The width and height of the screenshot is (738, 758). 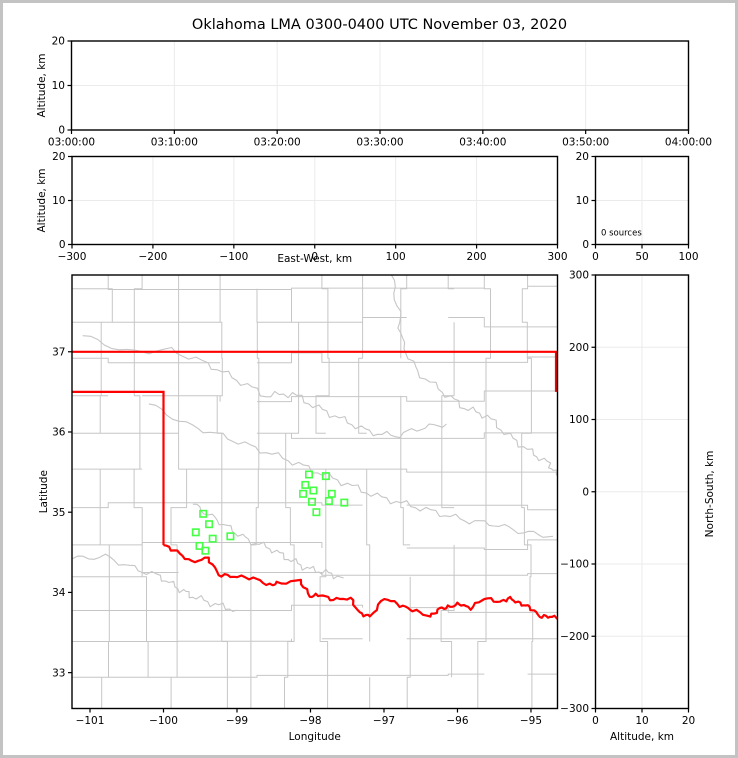 What do you see at coordinates (379, 143) in the screenshot?
I see `x-tick-label: 03:30:00` at bounding box center [379, 143].